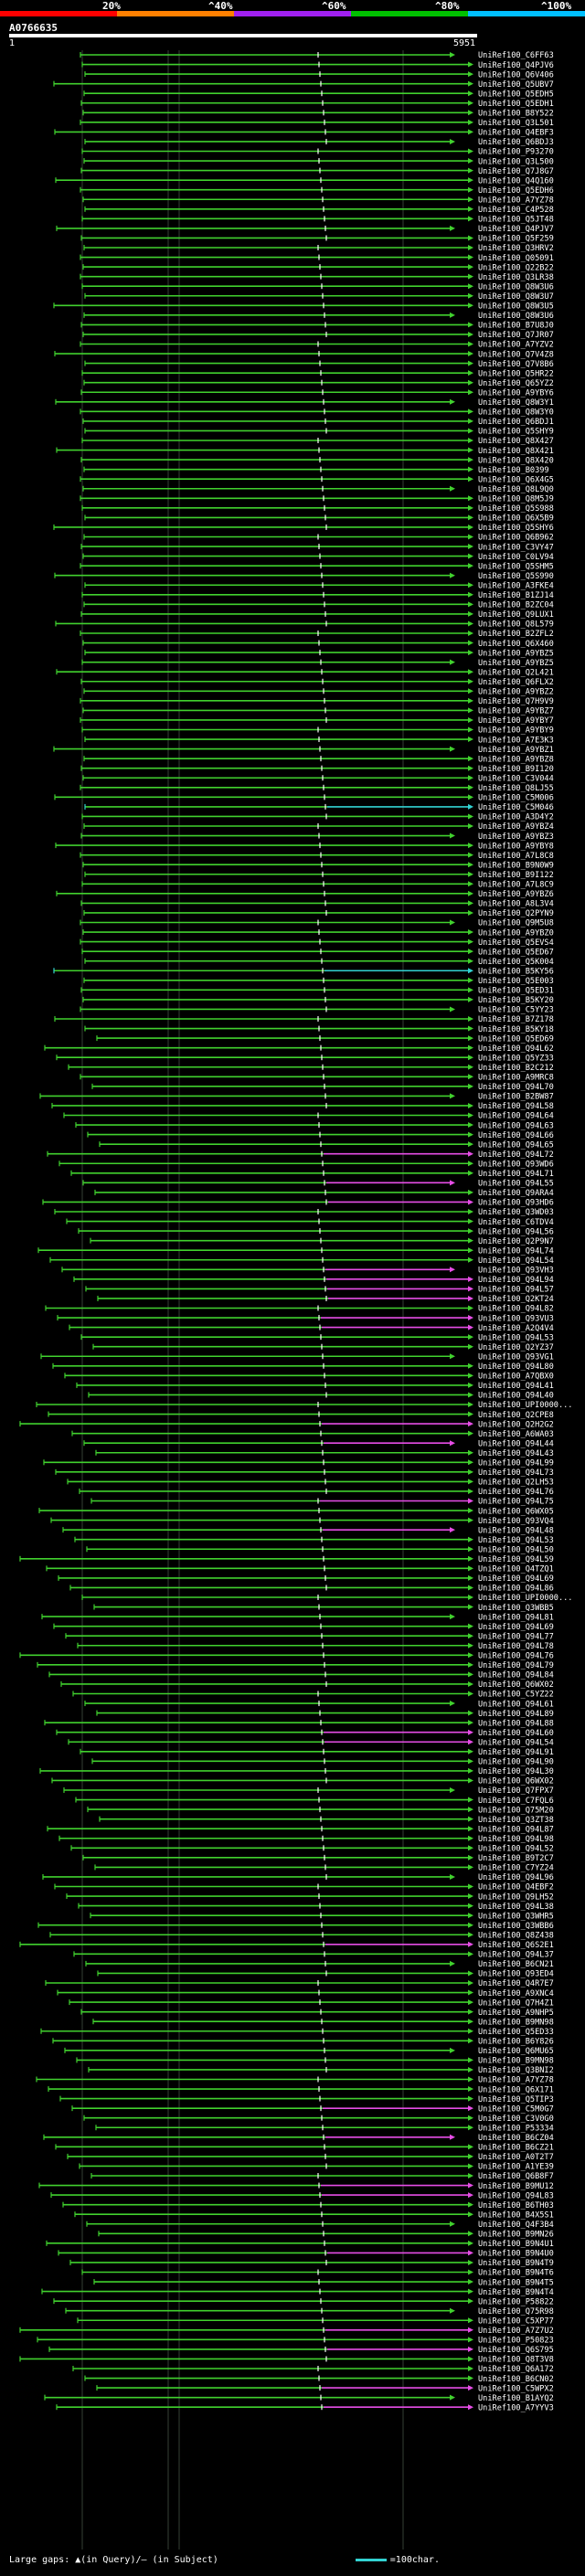  What do you see at coordinates (516, 817) in the screenshot?
I see `hit-label: UniRef100_A3D4Y2` at bounding box center [516, 817].